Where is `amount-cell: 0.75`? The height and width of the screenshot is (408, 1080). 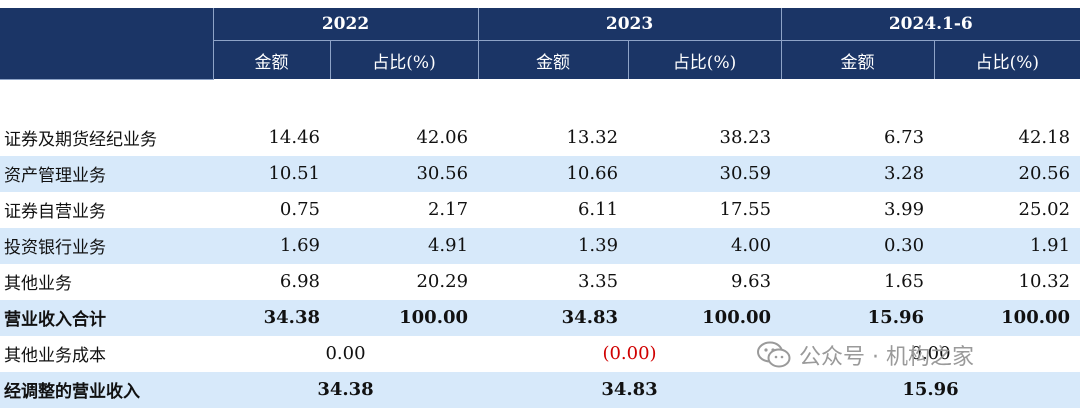 amount-cell: 0.75 is located at coordinates (299, 209).